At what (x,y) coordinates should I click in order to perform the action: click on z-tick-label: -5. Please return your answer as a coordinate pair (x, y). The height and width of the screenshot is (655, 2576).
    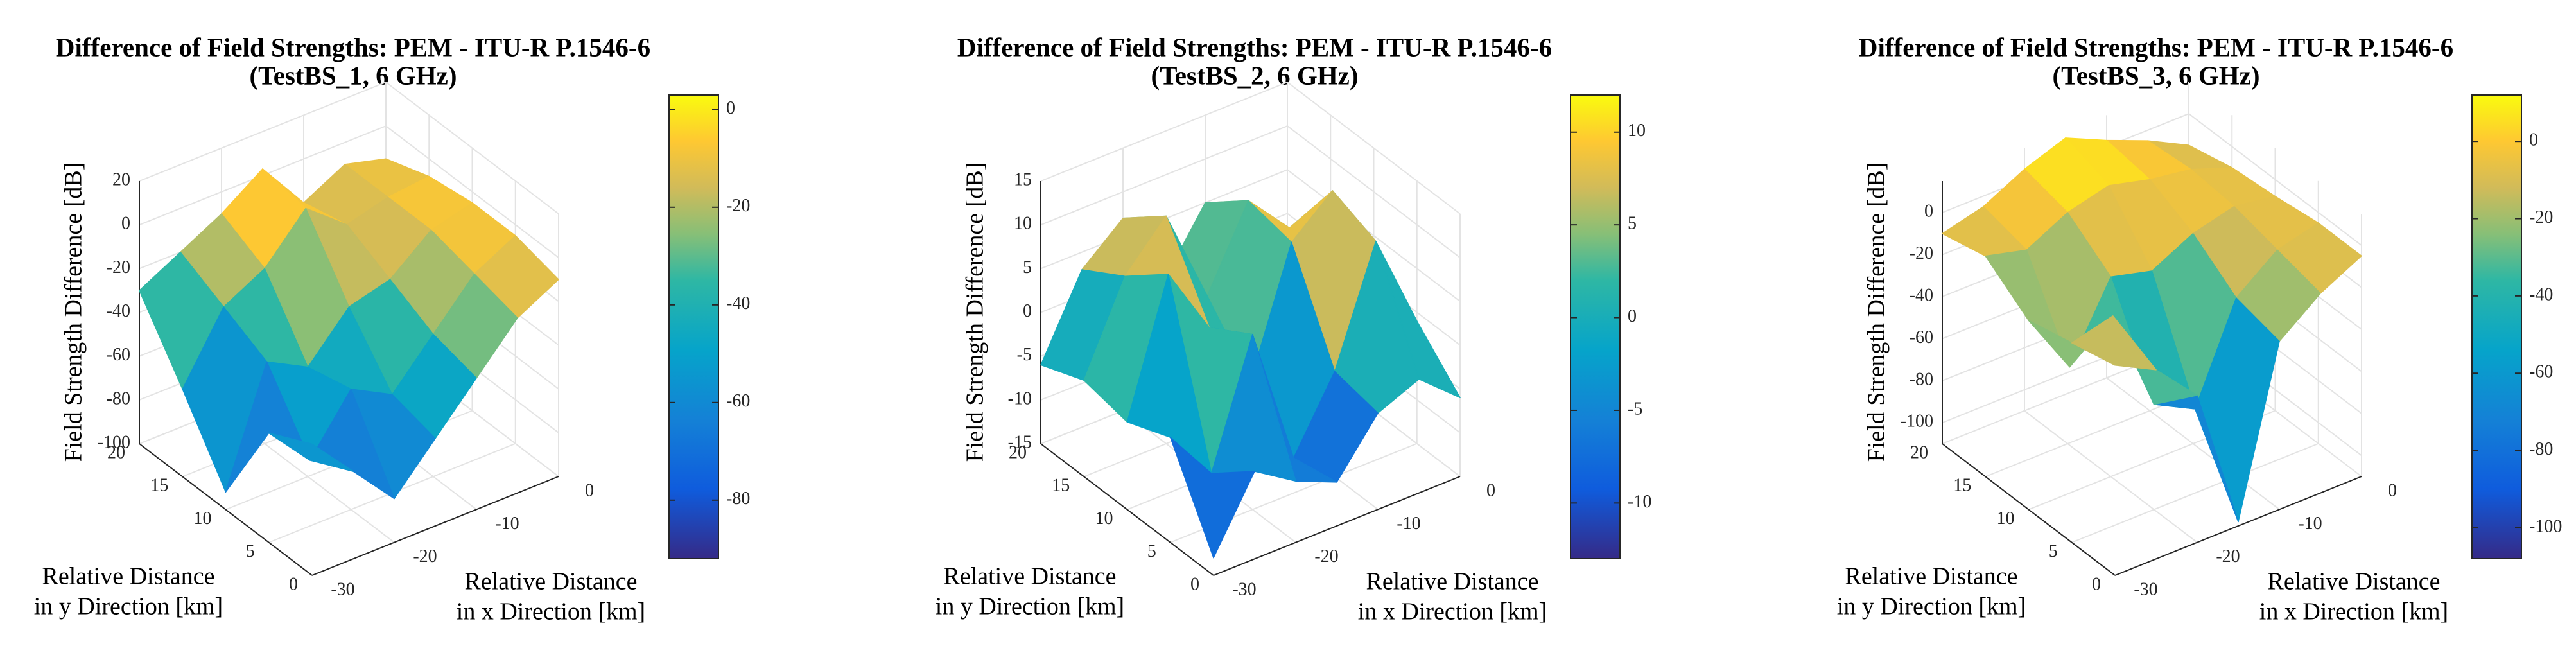
    Looking at the image, I should click on (1024, 355).